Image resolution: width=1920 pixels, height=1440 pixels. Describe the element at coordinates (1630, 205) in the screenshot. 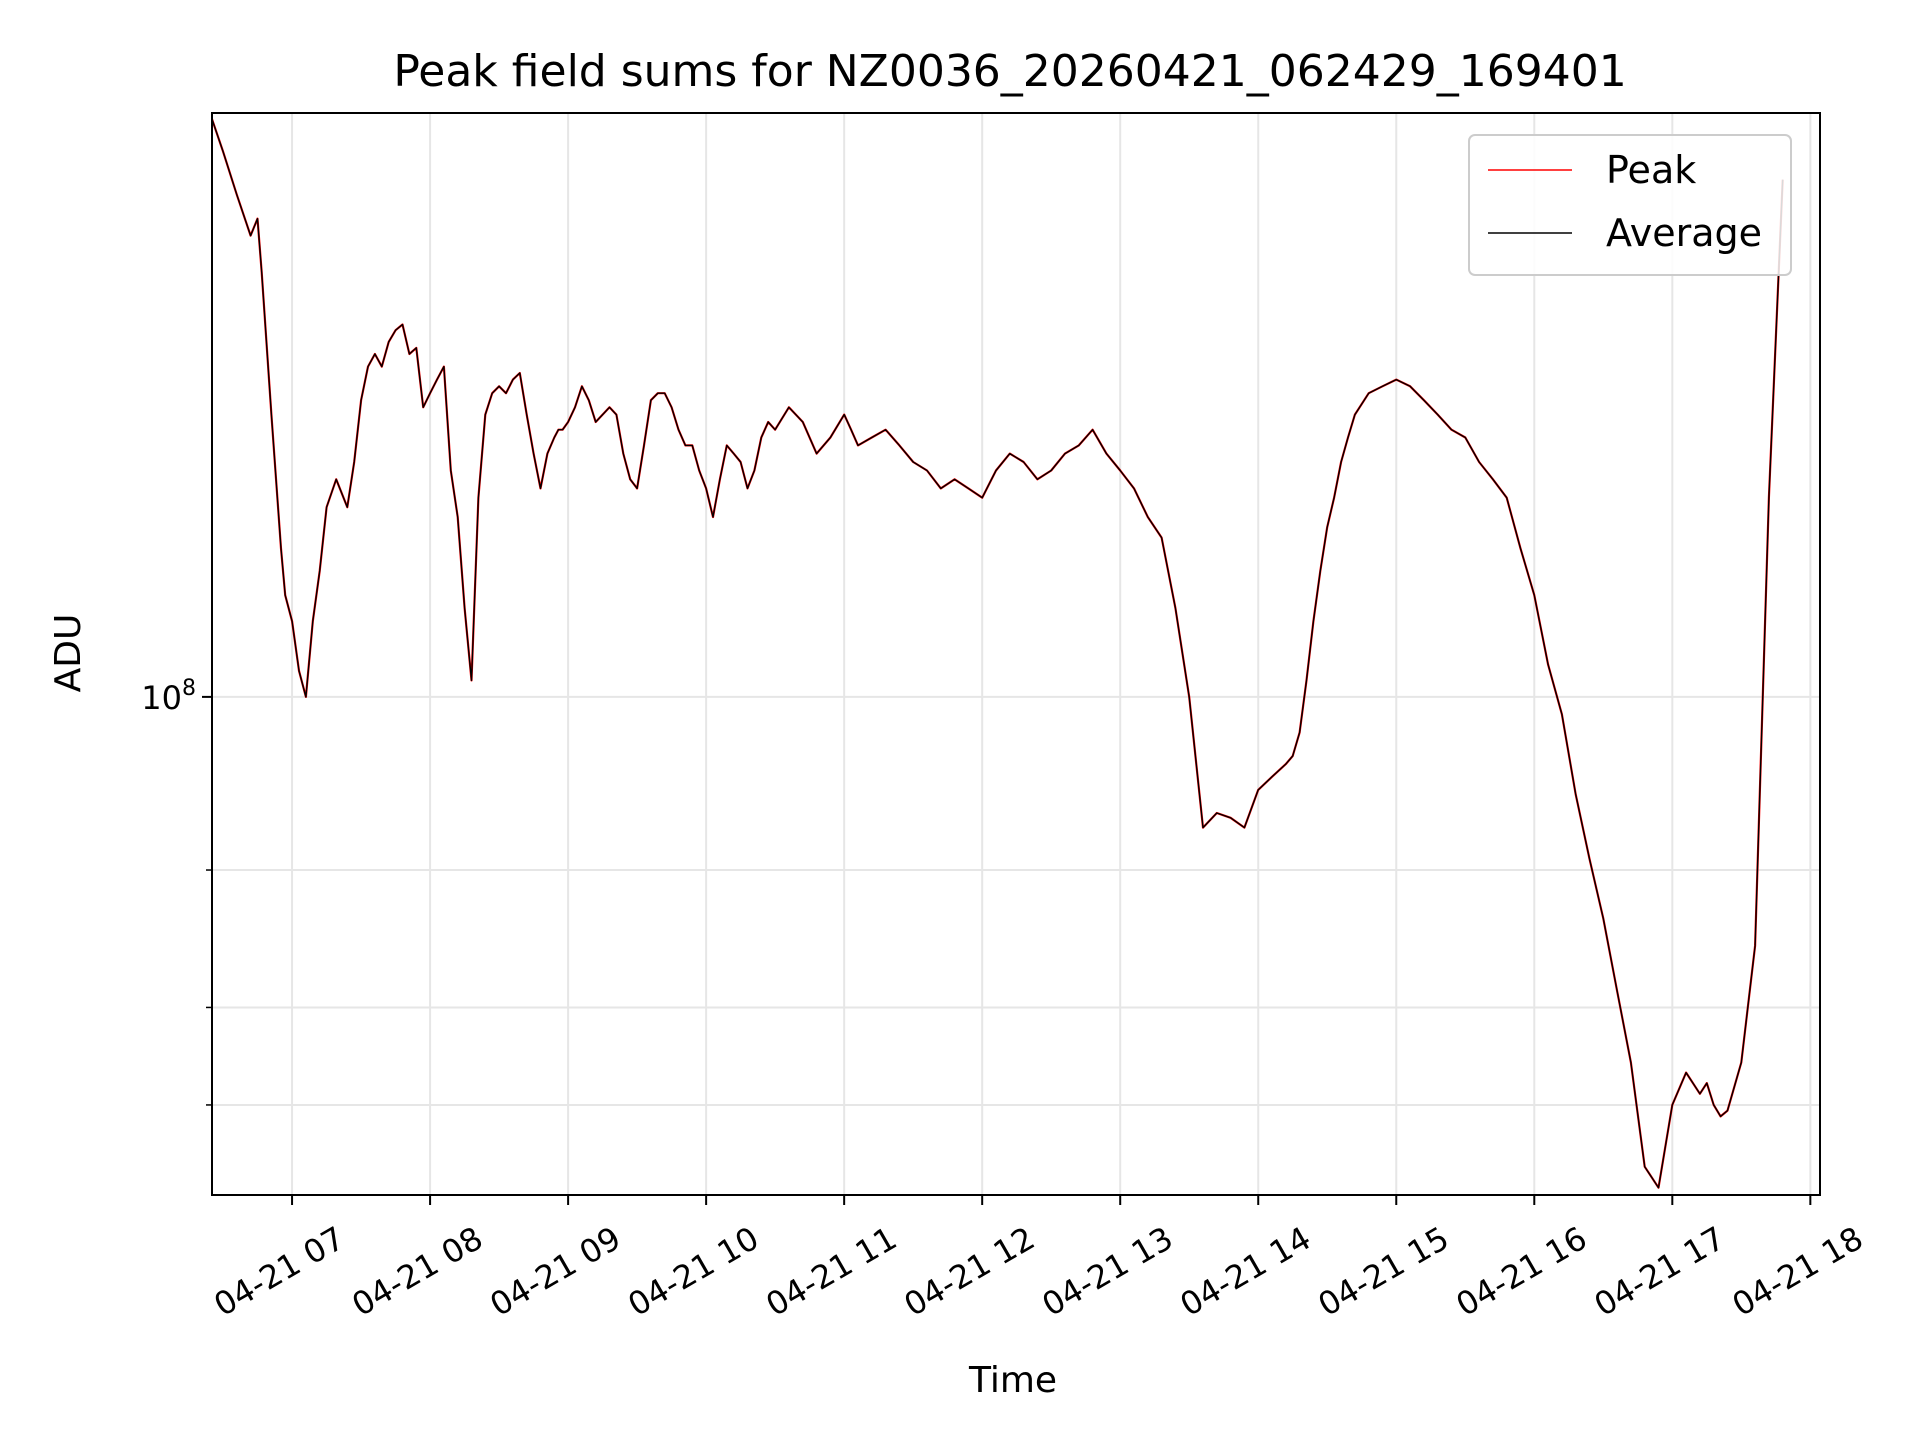

I see `legend: Peak Average` at that location.